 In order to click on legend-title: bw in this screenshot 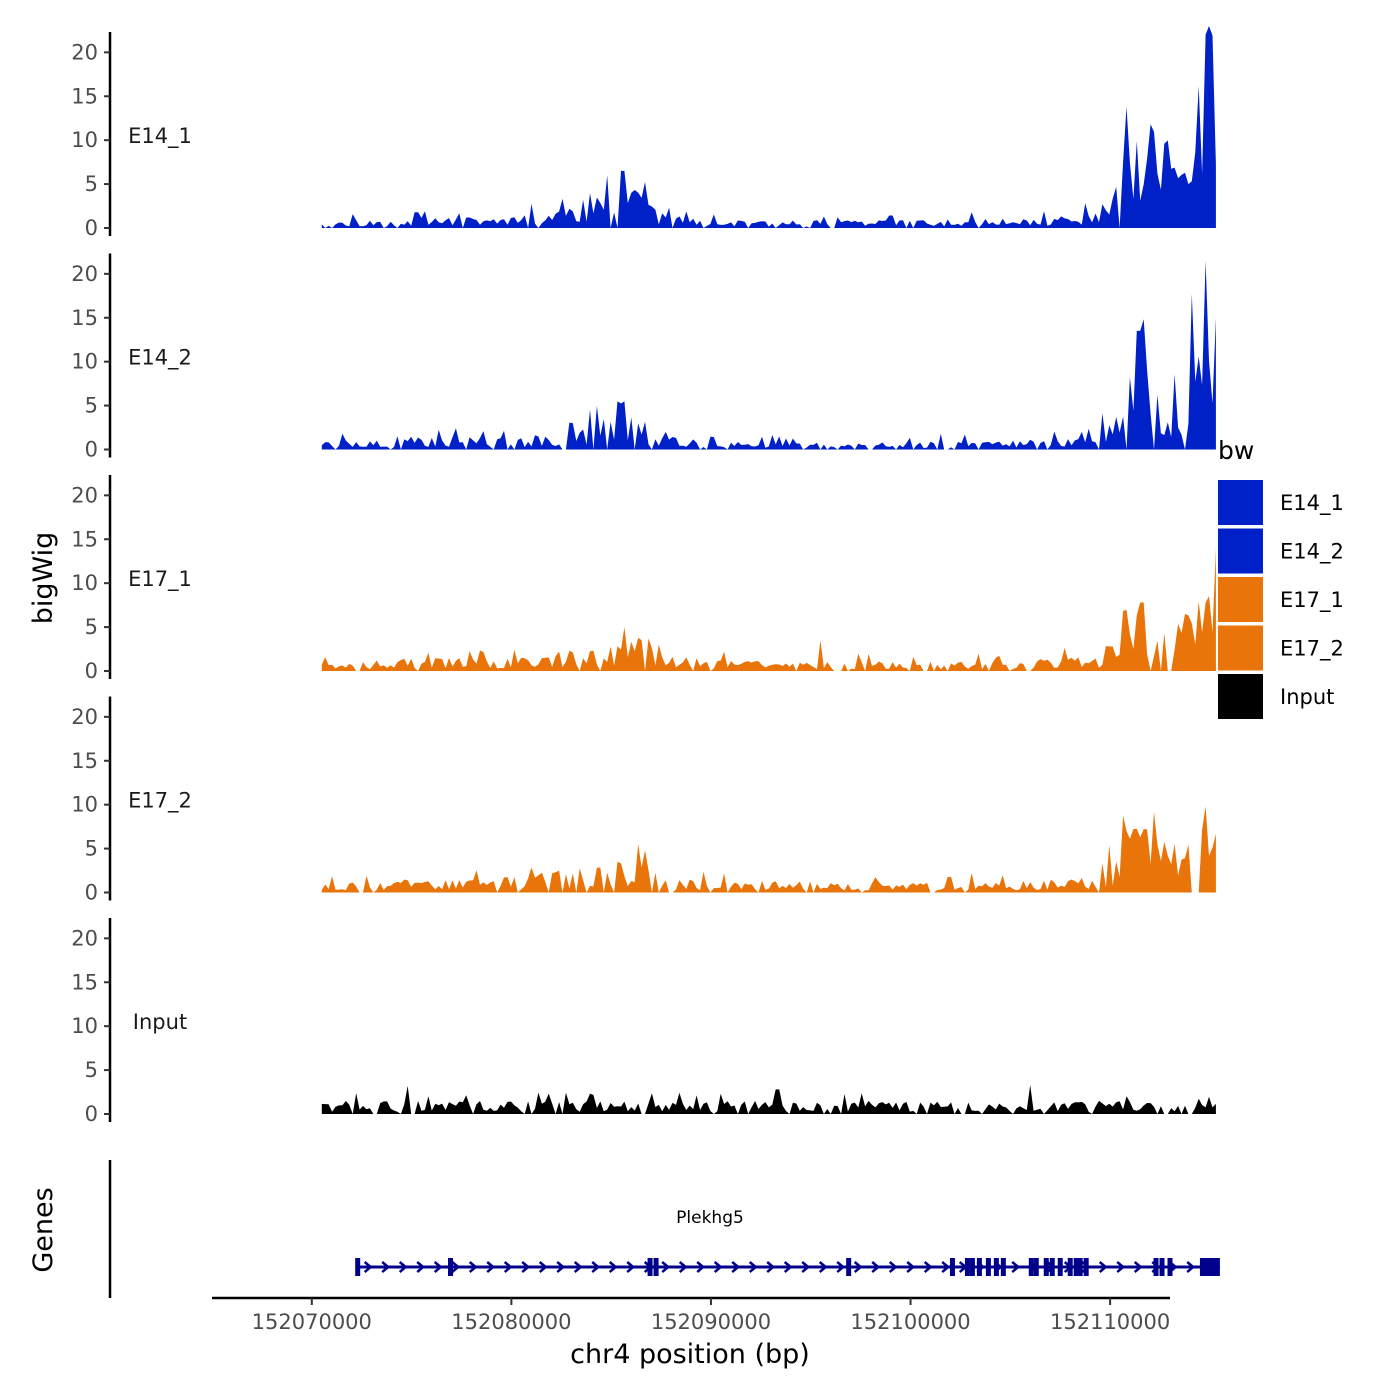, I will do `click(1236, 450)`.